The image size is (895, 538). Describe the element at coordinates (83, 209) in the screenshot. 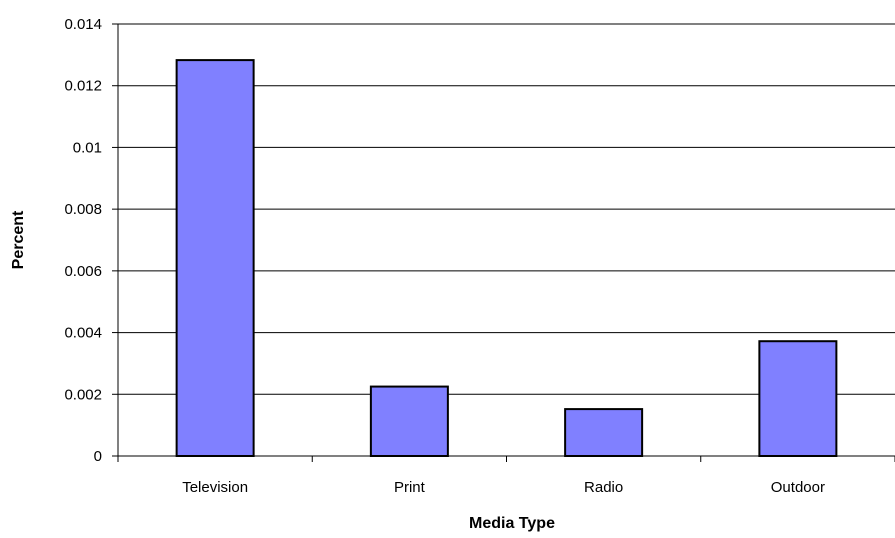

I see `y-tick-label: 0.008` at that location.